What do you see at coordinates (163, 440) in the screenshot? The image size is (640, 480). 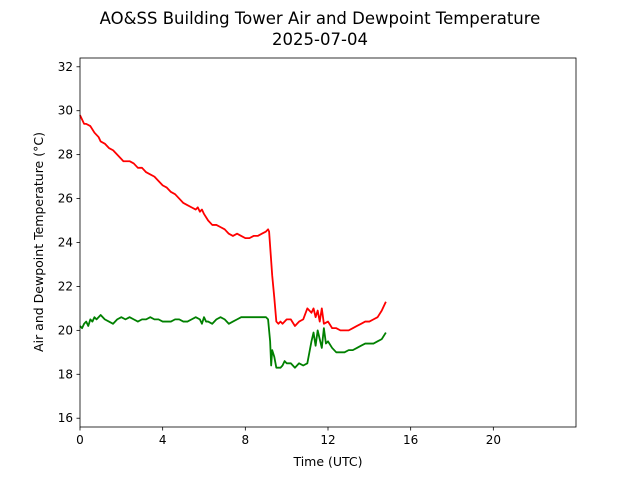 I see `x-tick-label: 4` at bounding box center [163, 440].